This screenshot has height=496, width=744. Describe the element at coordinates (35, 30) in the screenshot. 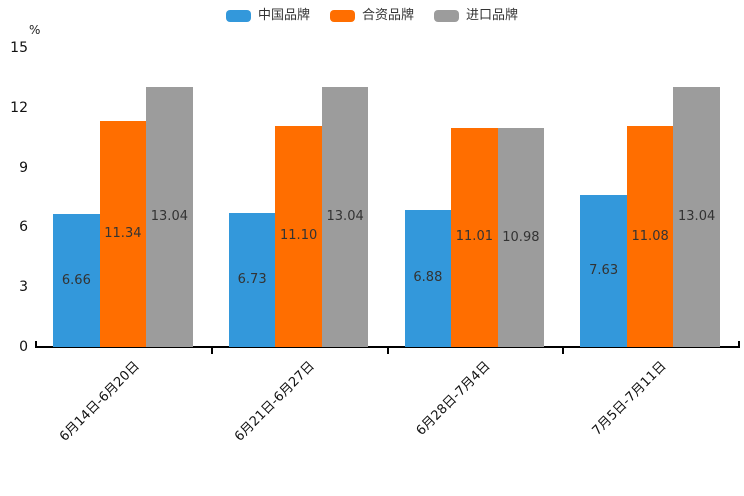

I see `y-axis-unit-label: %` at that location.